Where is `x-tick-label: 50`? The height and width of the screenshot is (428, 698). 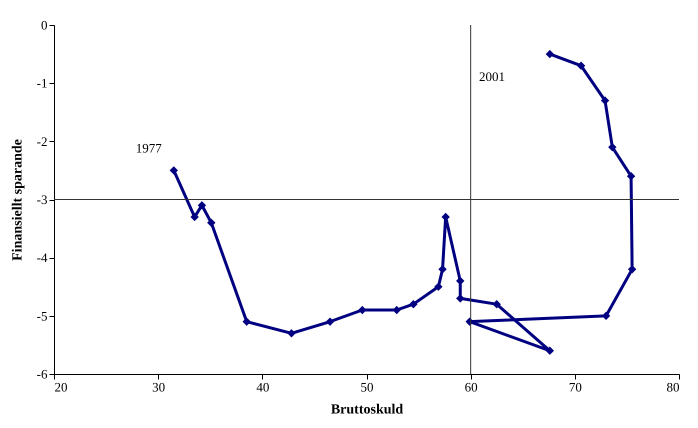 x-tick-label: 50 is located at coordinates (367, 387).